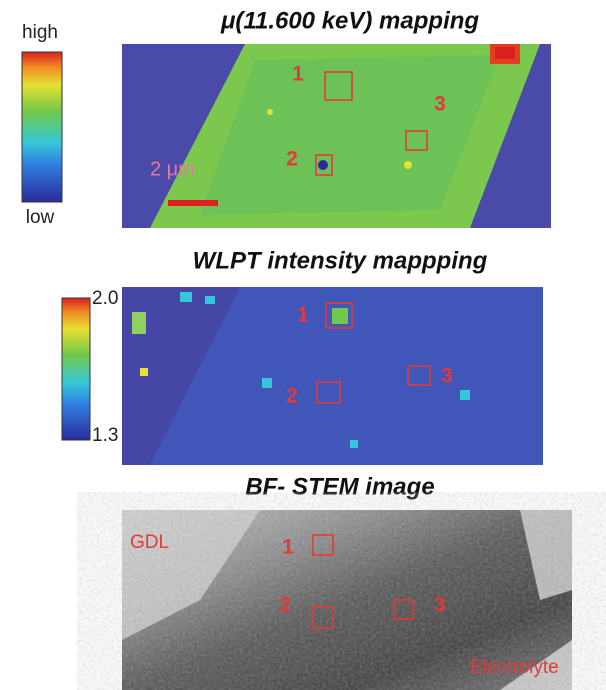 The height and width of the screenshot is (690, 606). What do you see at coordinates (105, 435) in the screenshot?
I see `colorbar-label: 1.3` at bounding box center [105, 435].